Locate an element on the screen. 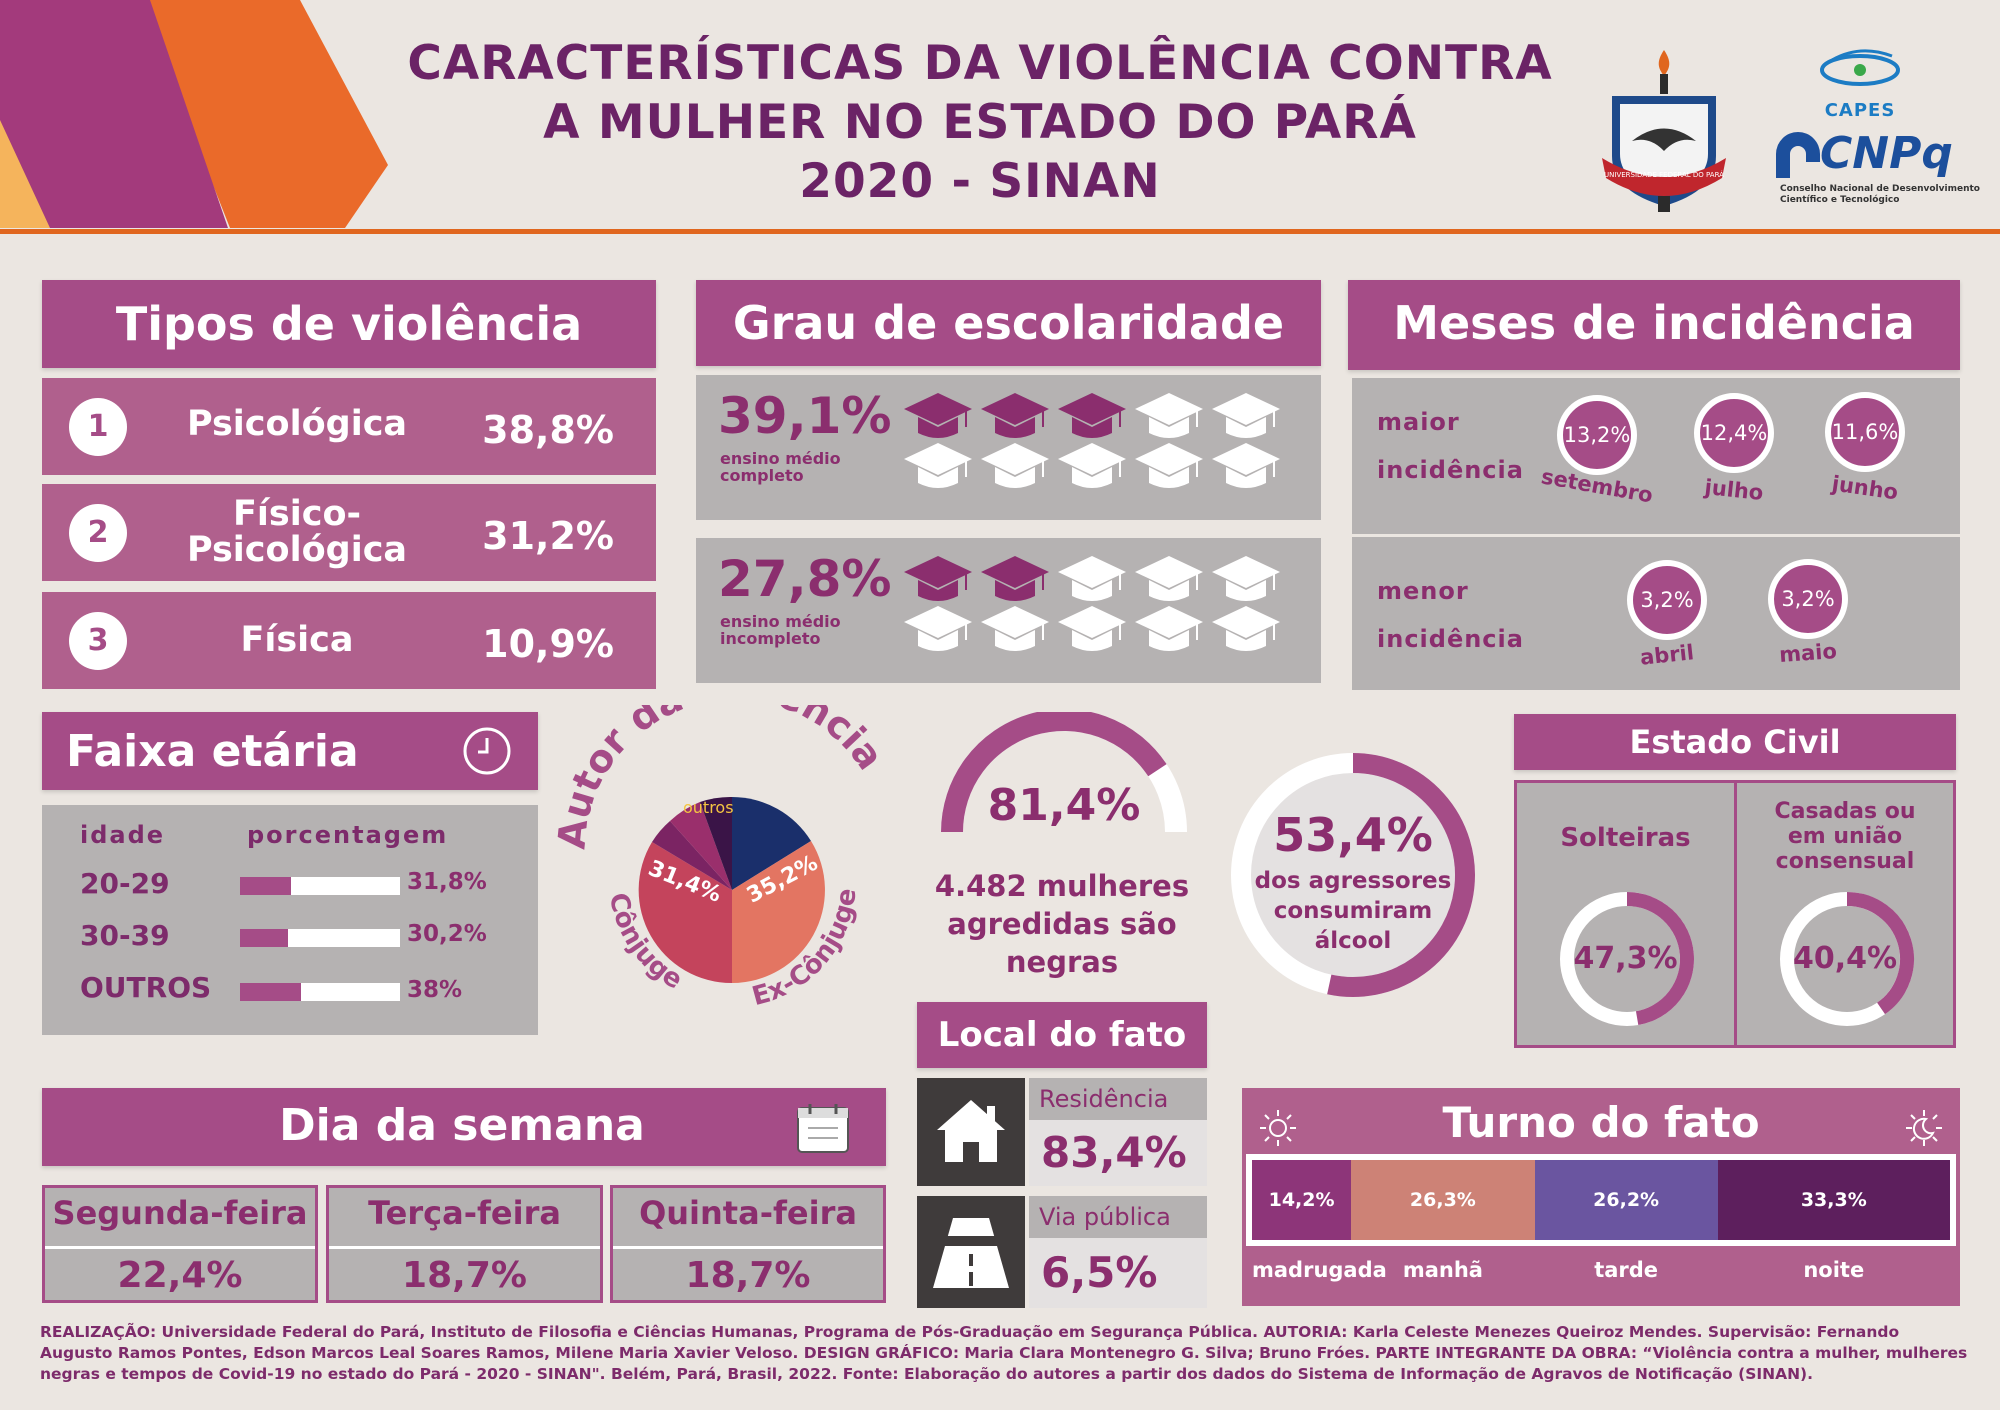 This screenshot has height=1410, width=2000. turno-label: noite is located at coordinates (1834, 1270).